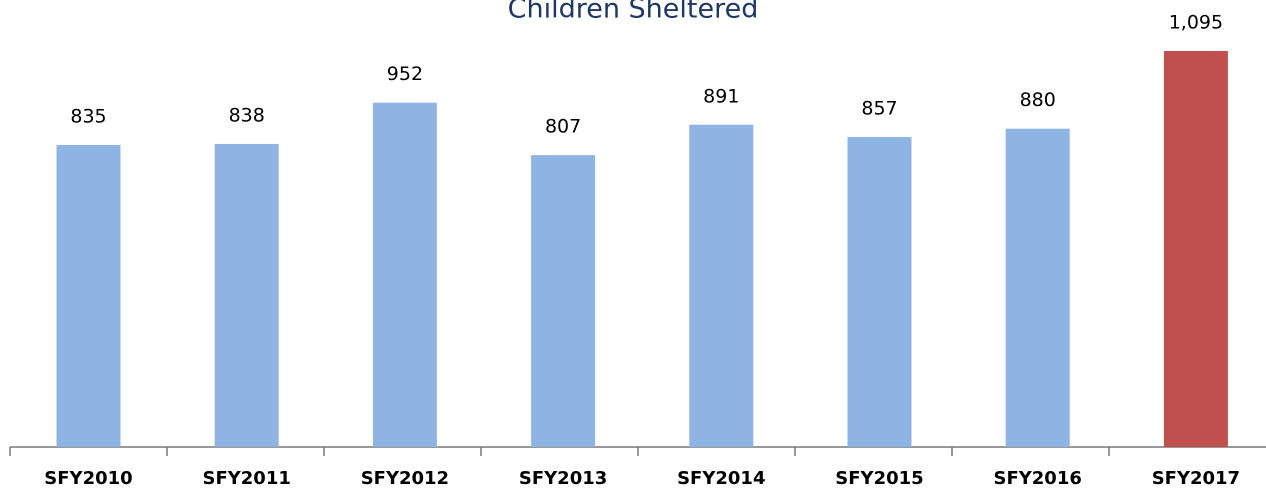  I want to click on value-label: 807, so click(563, 127).